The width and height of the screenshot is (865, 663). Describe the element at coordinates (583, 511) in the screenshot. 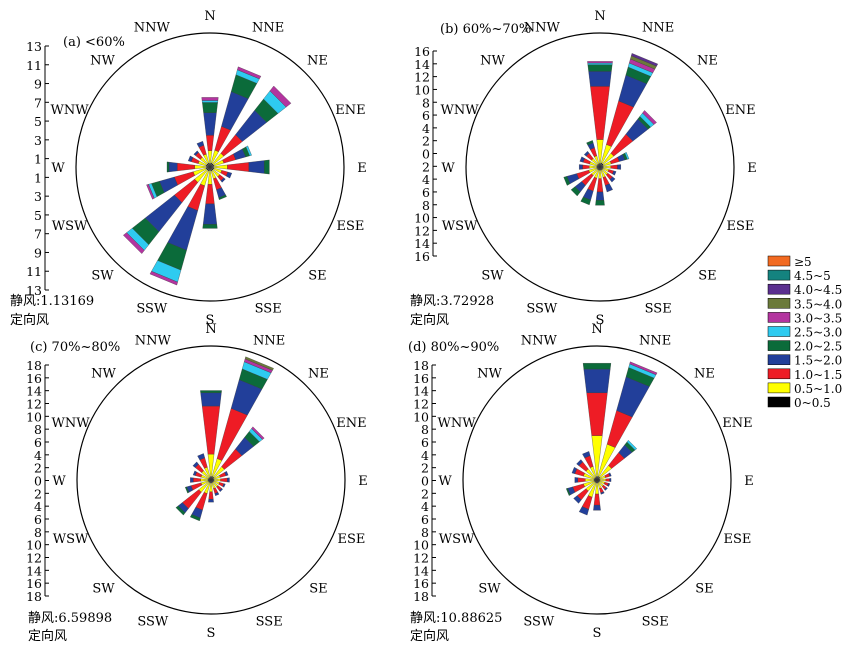

I see `wind-segment-SSW-1.5~2.0` at that location.